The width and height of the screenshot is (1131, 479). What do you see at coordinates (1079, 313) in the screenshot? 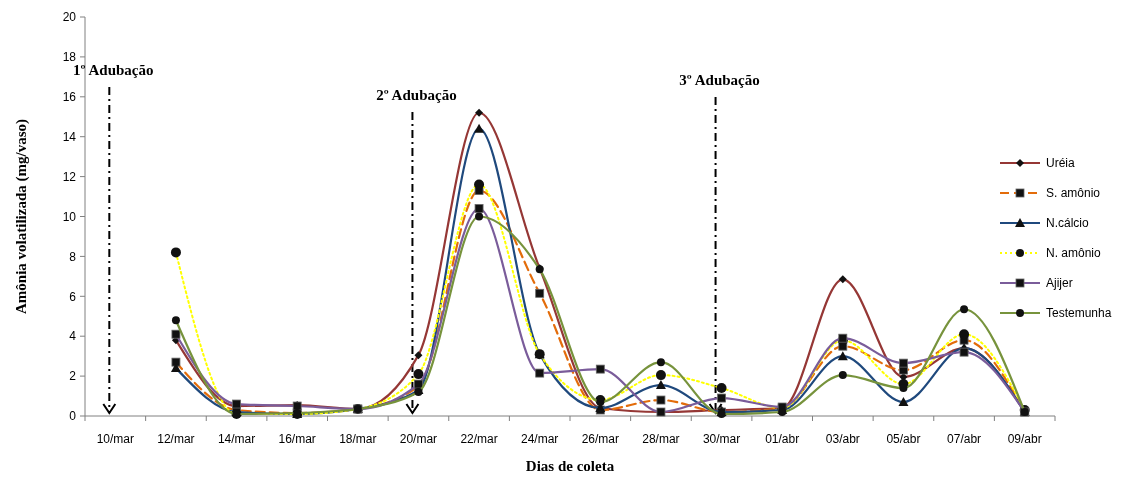
I see `legend-label: Testemunha` at bounding box center [1079, 313].